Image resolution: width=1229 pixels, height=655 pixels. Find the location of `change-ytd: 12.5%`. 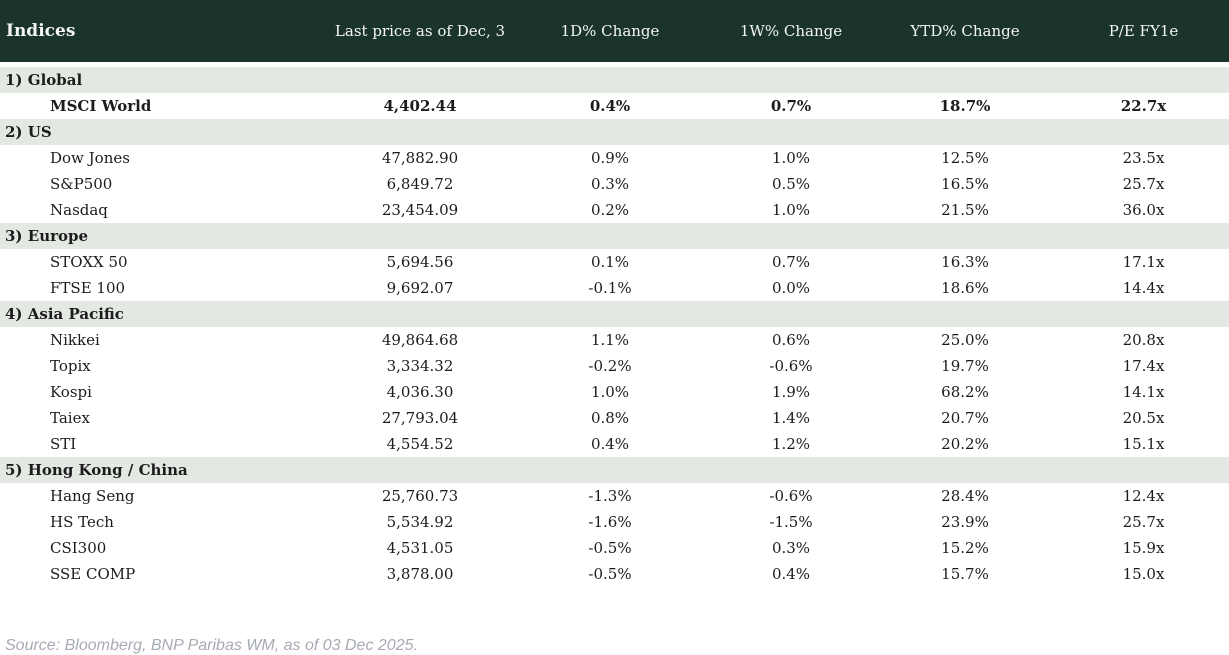

change-ytd: 12.5% is located at coordinates (965, 158).